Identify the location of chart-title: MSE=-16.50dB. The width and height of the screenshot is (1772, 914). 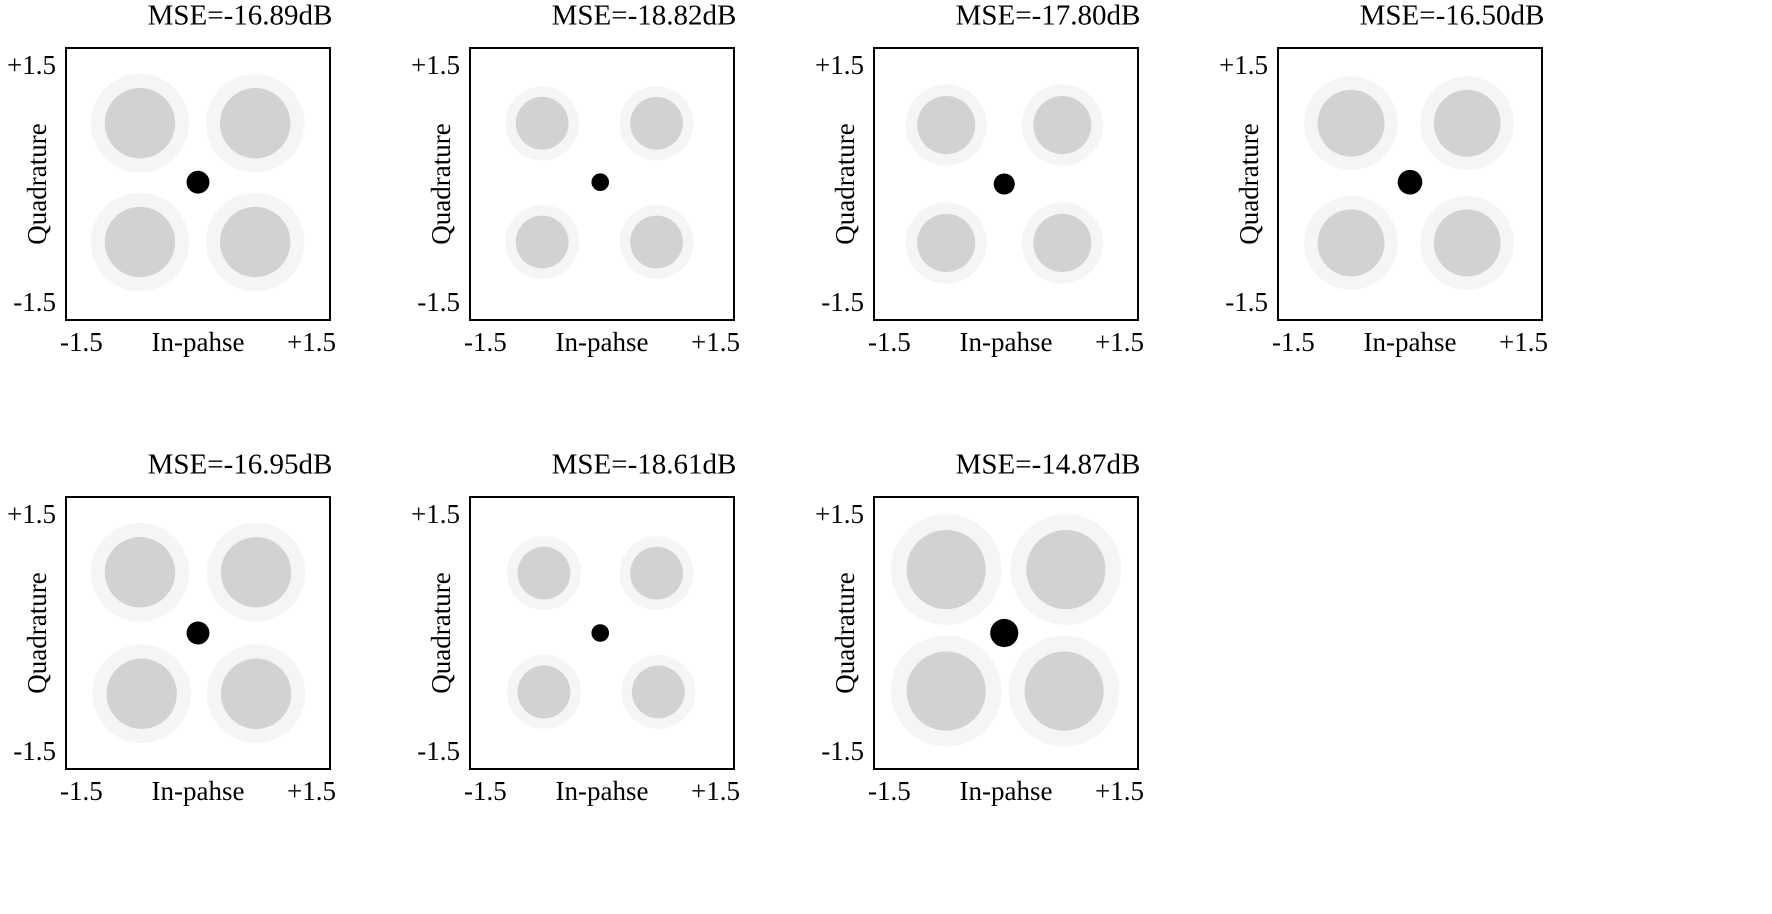
(1452, 16).